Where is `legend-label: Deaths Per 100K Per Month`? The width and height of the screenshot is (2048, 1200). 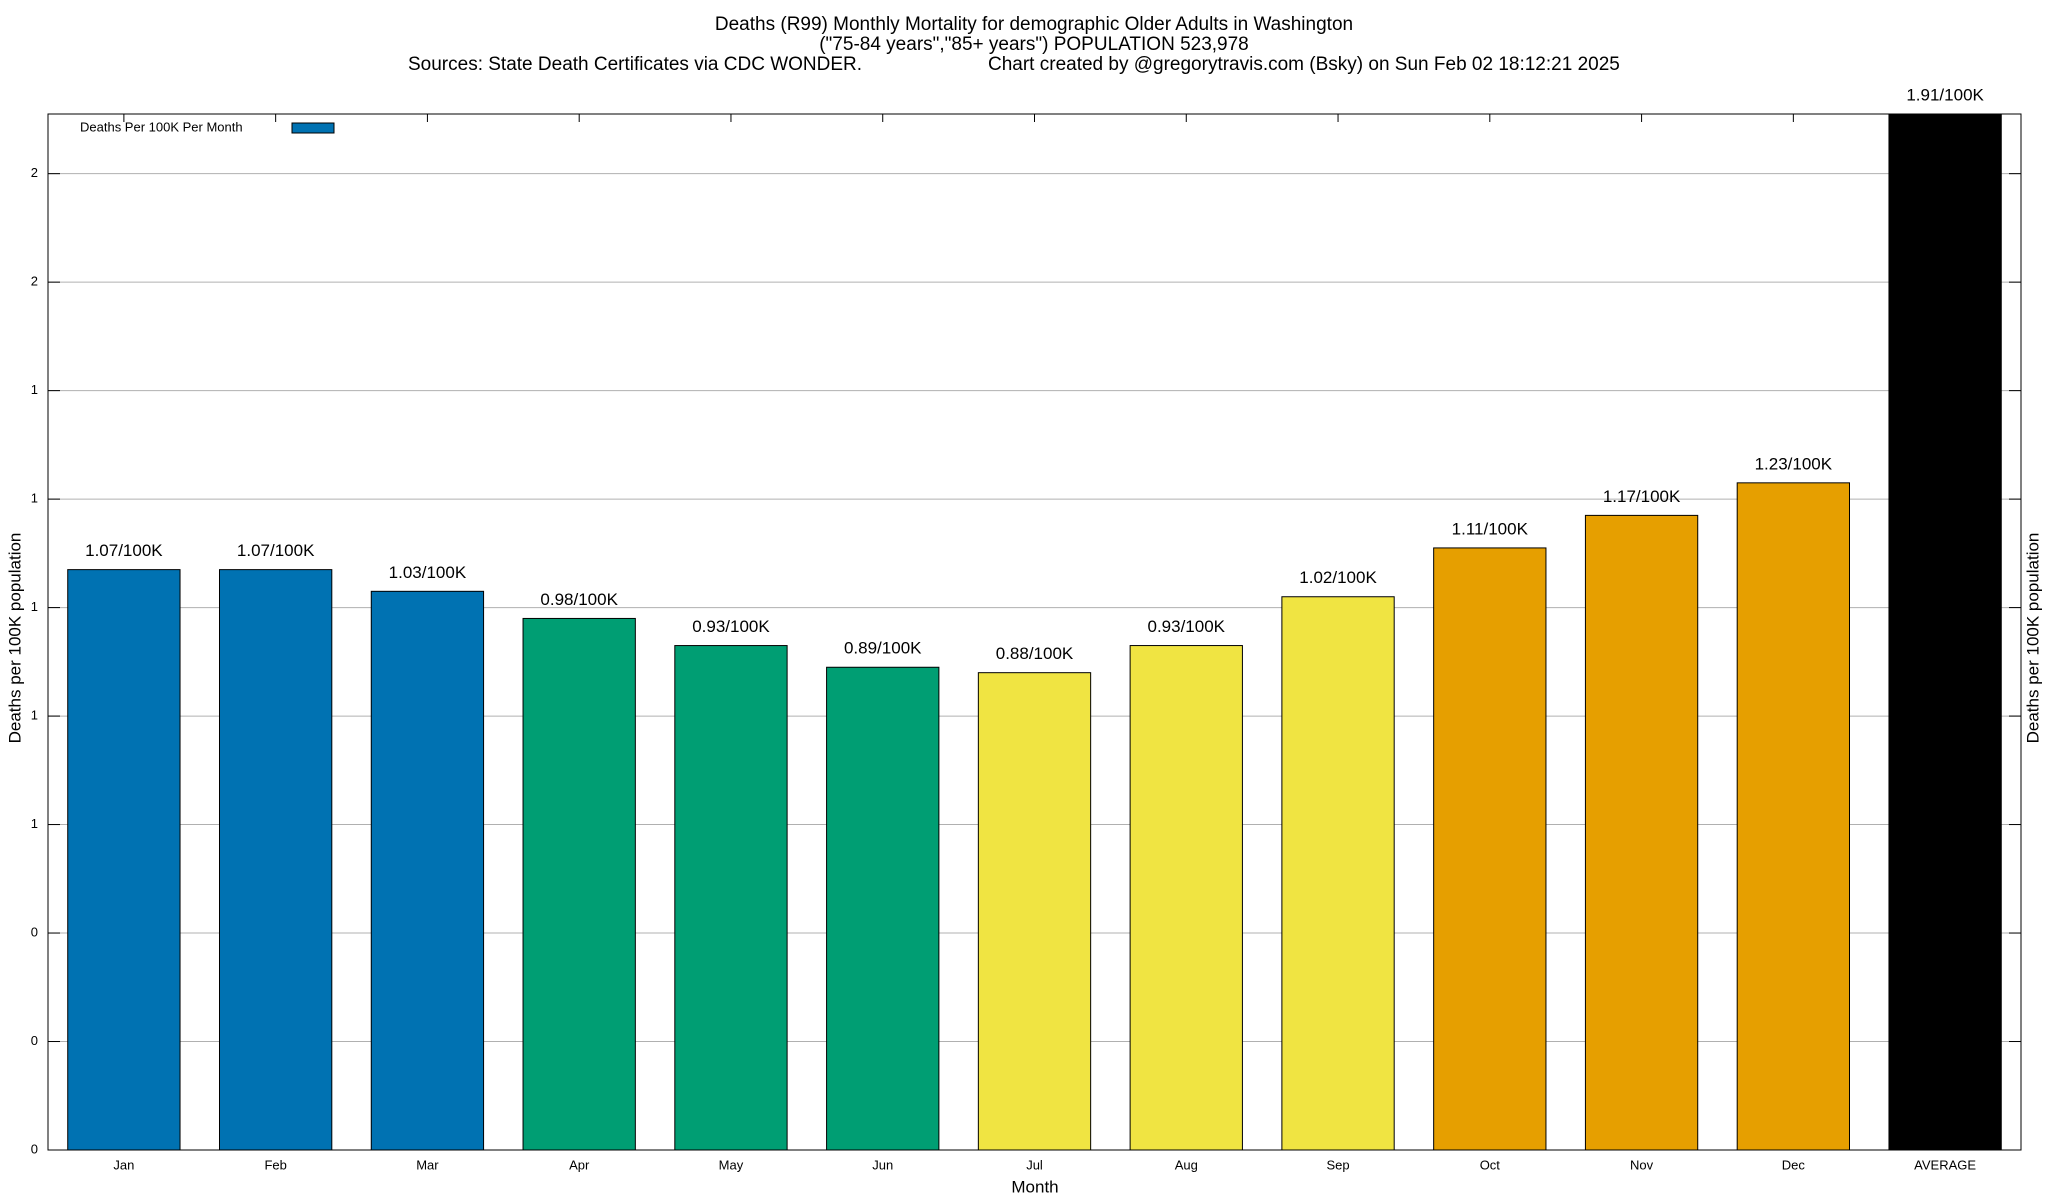
legend-label: Deaths Per 100K Per Month is located at coordinates (161, 126).